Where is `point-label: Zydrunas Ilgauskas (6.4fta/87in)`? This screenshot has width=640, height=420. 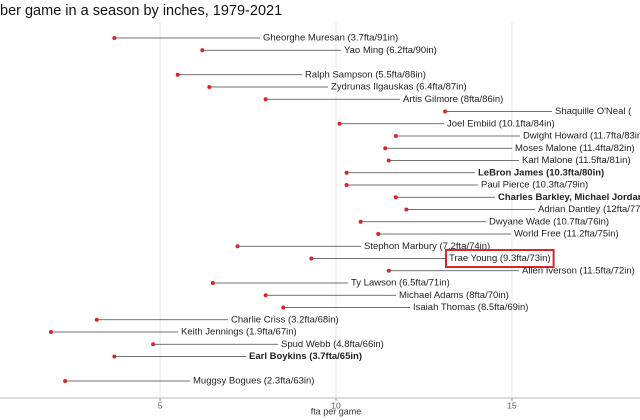
point-label: Zydrunas Ilgauskas (6.4fta/87in) is located at coordinates (399, 87).